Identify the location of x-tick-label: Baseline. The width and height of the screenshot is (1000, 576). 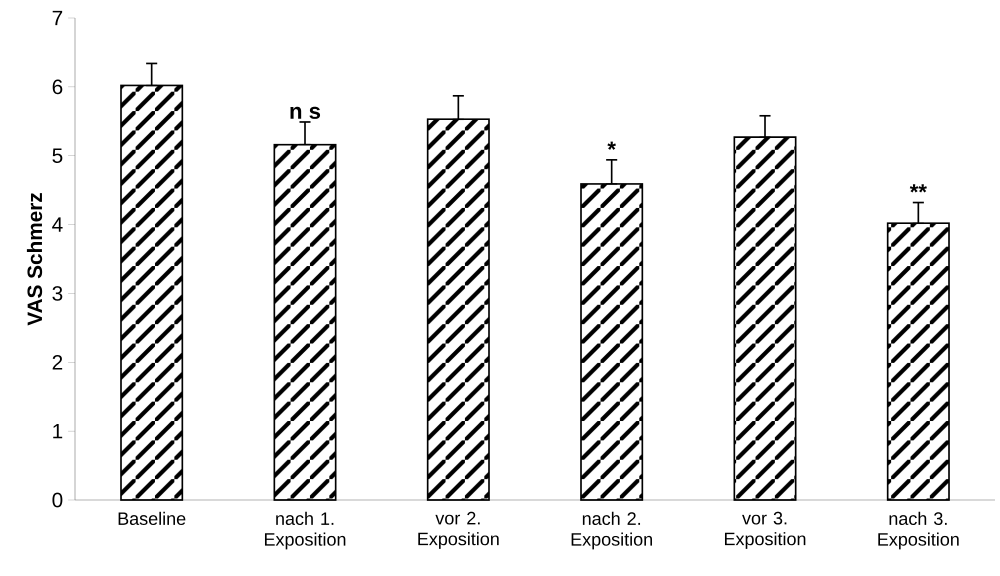
(152, 519).